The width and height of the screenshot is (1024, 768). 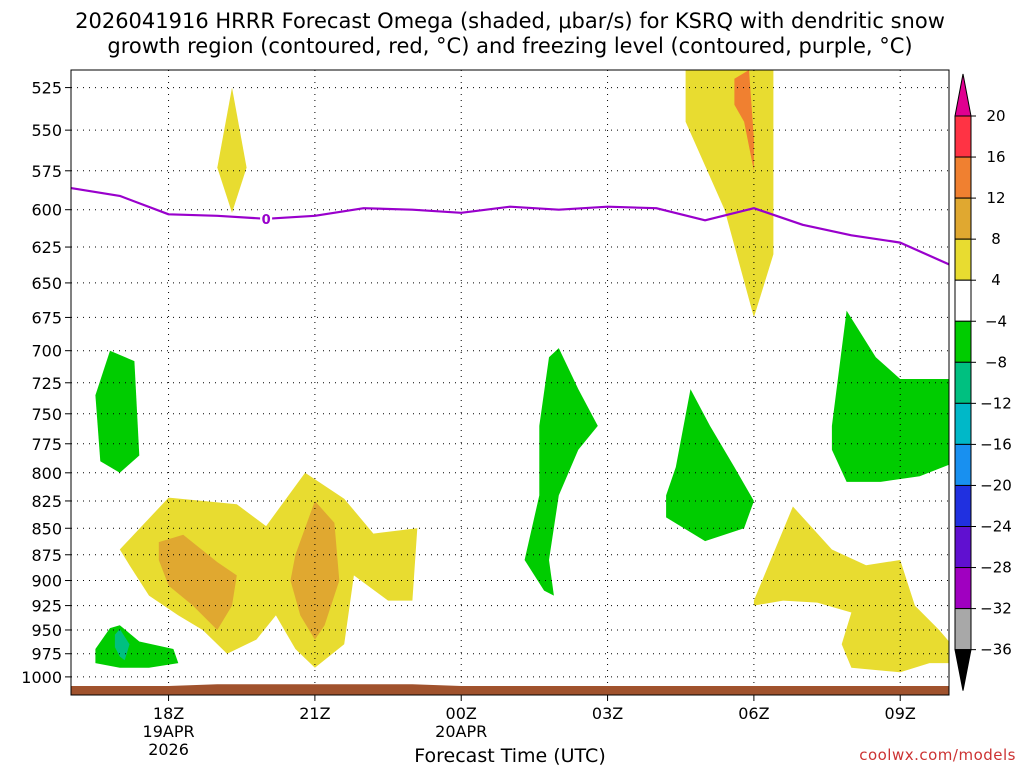 I want to click on freezing-level-line, so click(x=510, y=226).